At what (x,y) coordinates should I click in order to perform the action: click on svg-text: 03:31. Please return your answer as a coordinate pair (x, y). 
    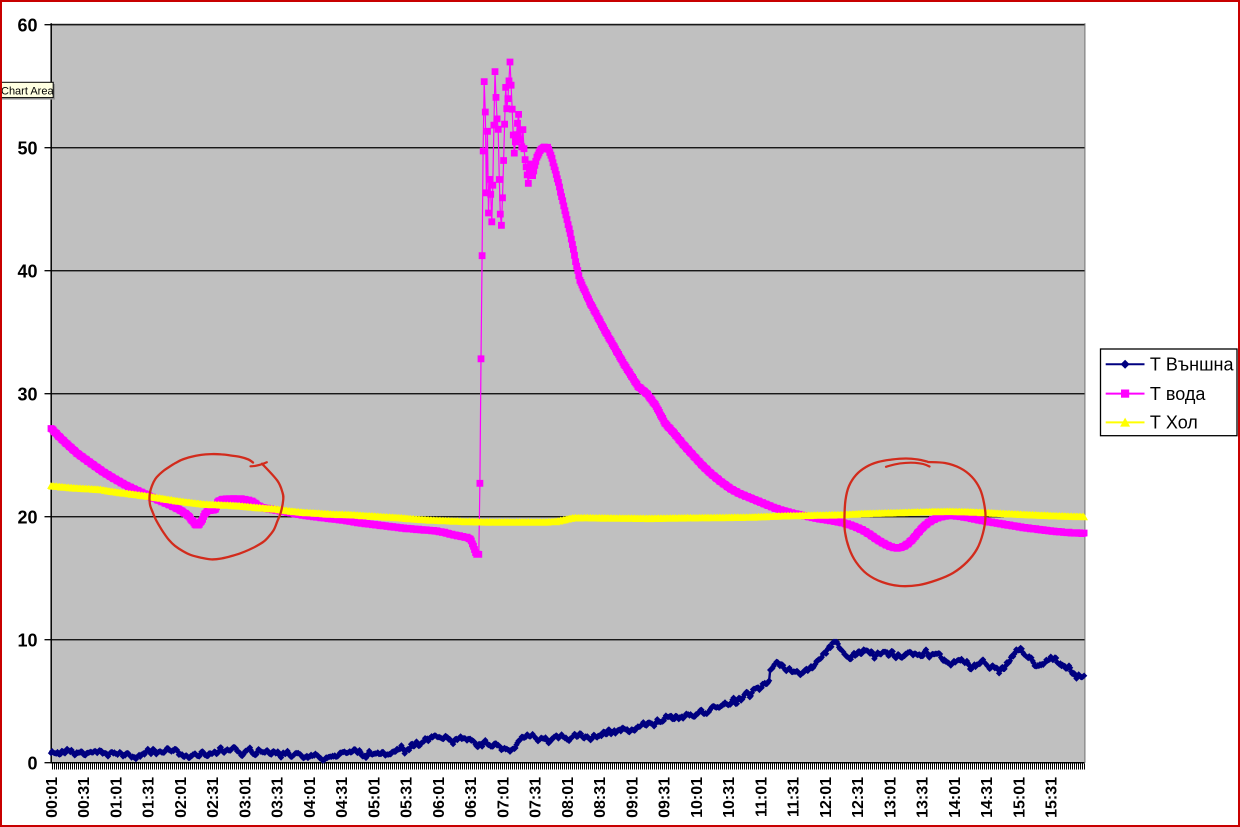
    Looking at the image, I should click on (278, 797).